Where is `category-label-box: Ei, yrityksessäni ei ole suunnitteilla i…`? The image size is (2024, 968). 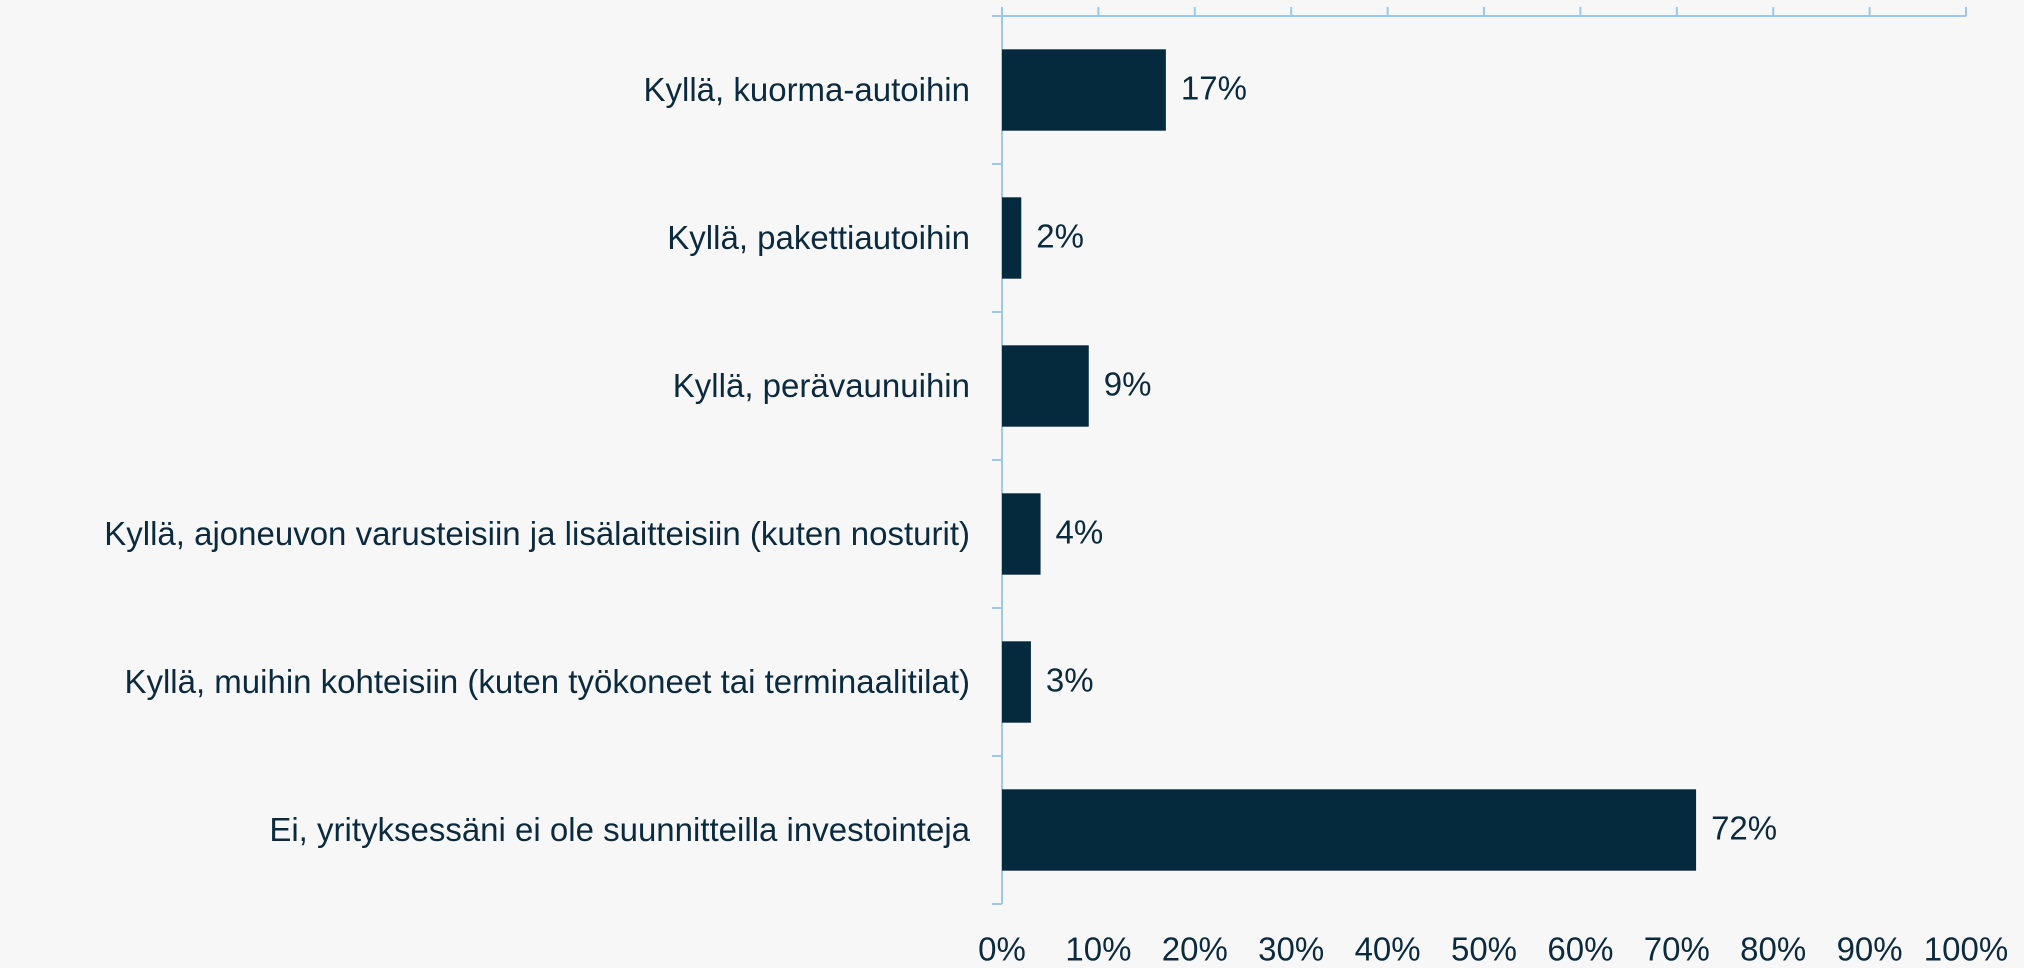 category-label-box: Ei, yrityksessäni ei ole suunnitteilla i… is located at coordinates (485, 830).